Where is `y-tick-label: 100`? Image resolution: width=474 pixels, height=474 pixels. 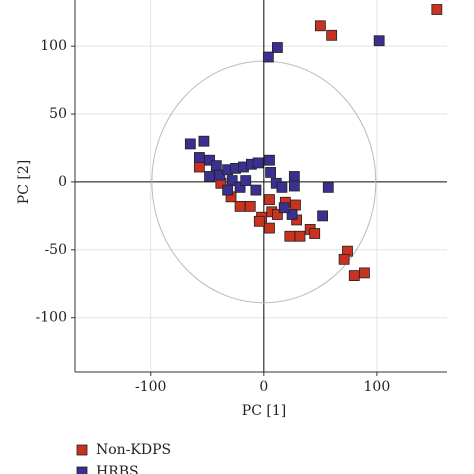
y-tick-label: 100 is located at coordinates (53, 46).